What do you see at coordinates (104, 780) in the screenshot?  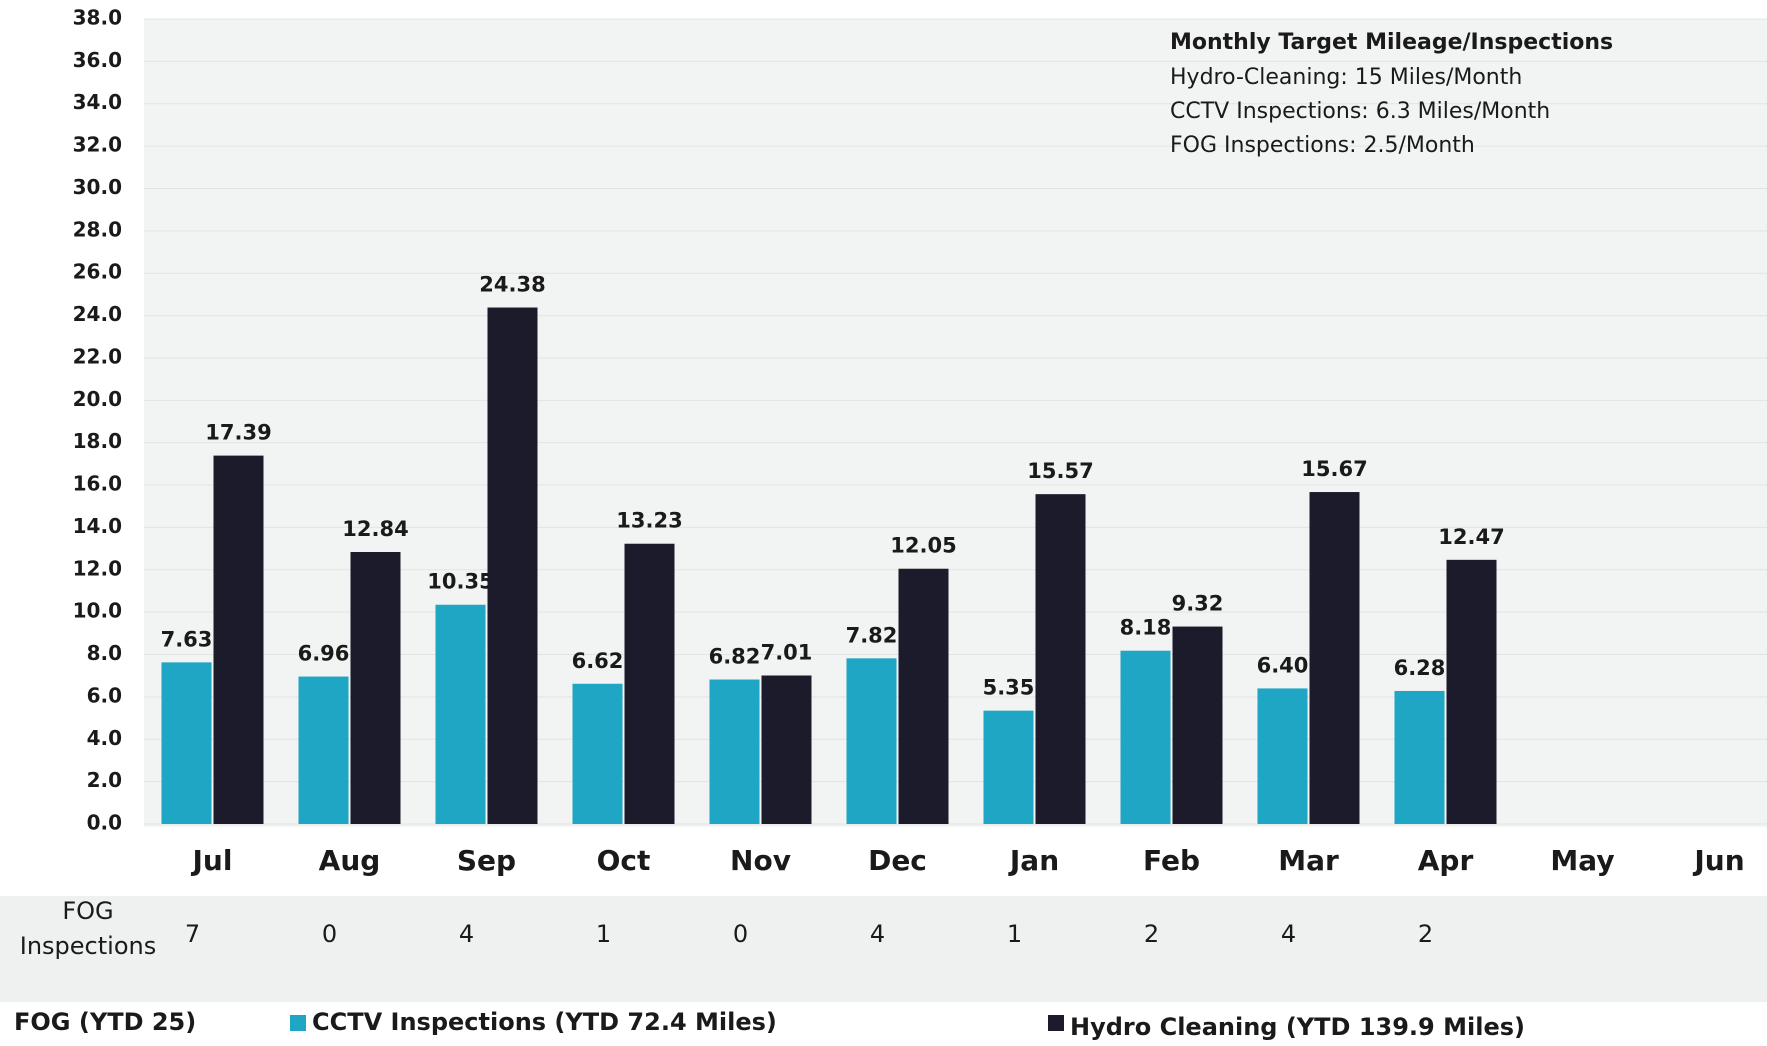 I see `y-tick-label: 2.0` at bounding box center [104, 780].